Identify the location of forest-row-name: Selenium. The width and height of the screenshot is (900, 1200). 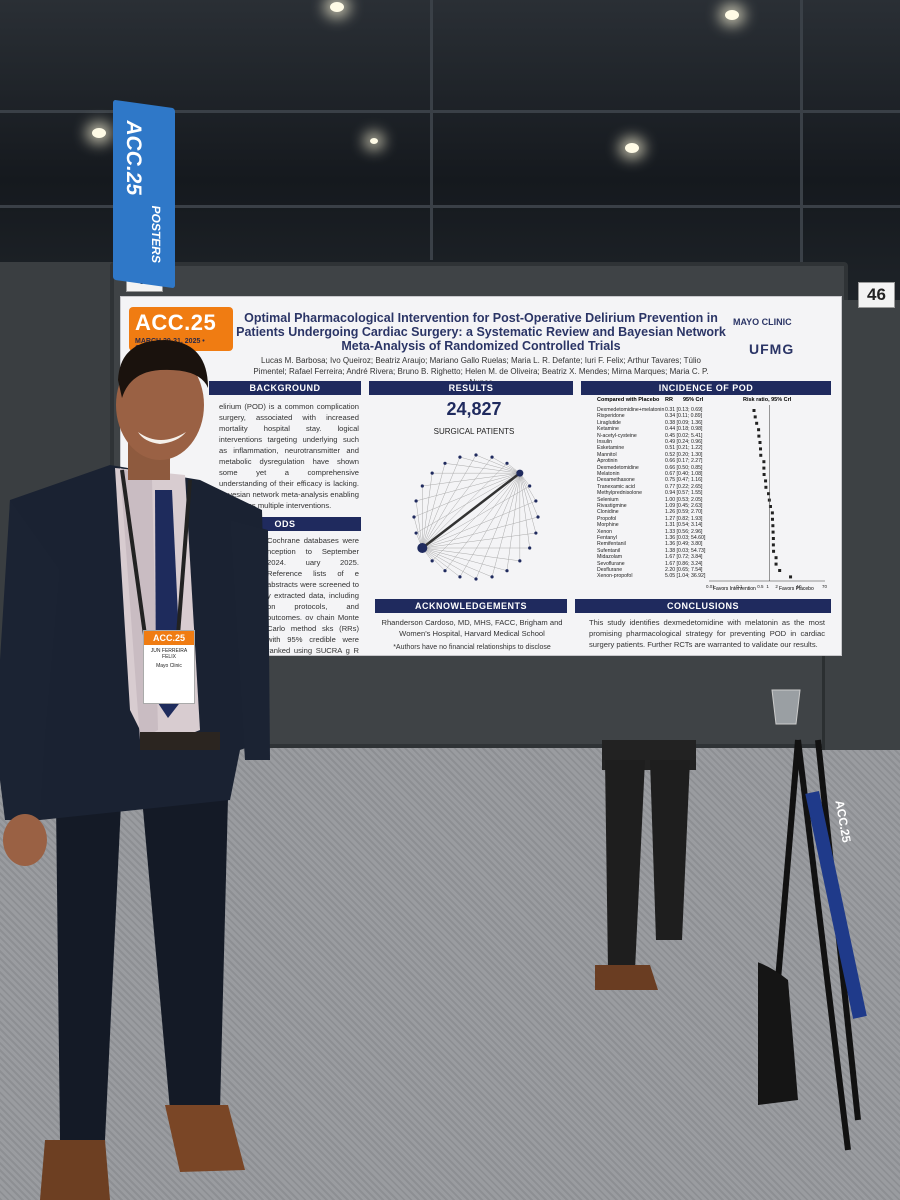
(608, 499).